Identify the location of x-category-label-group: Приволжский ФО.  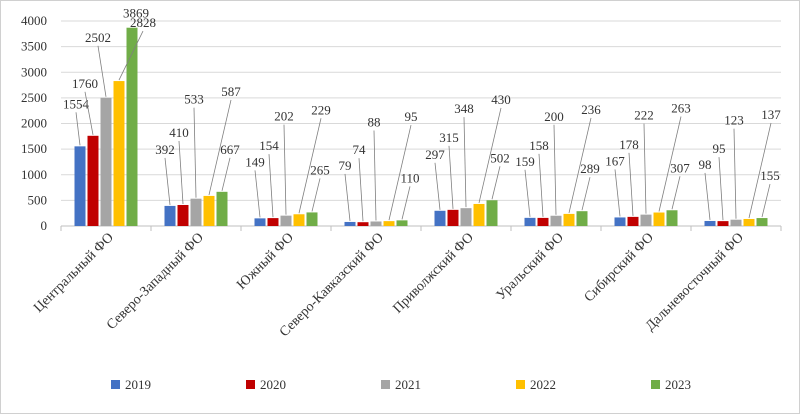
(433, 273).